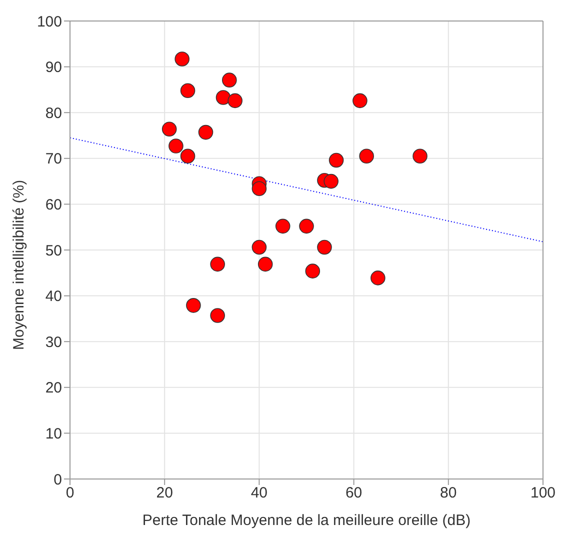  Describe the element at coordinates (448, 493) in the screenshot. I see `x-tick-label: 80` at that location.